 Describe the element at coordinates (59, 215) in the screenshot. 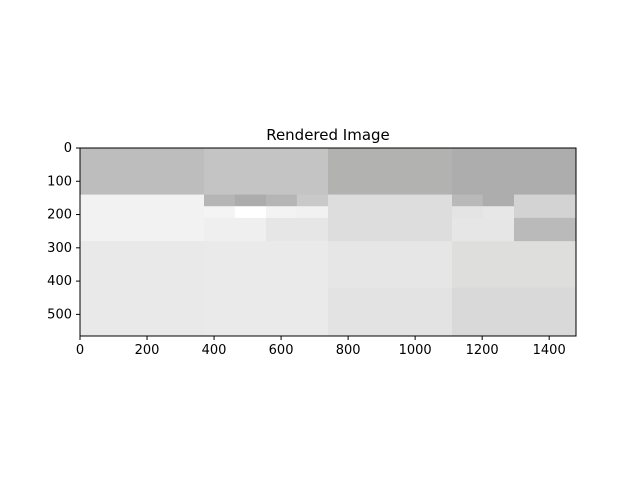

I see `y-tick-label: 200` at that location.